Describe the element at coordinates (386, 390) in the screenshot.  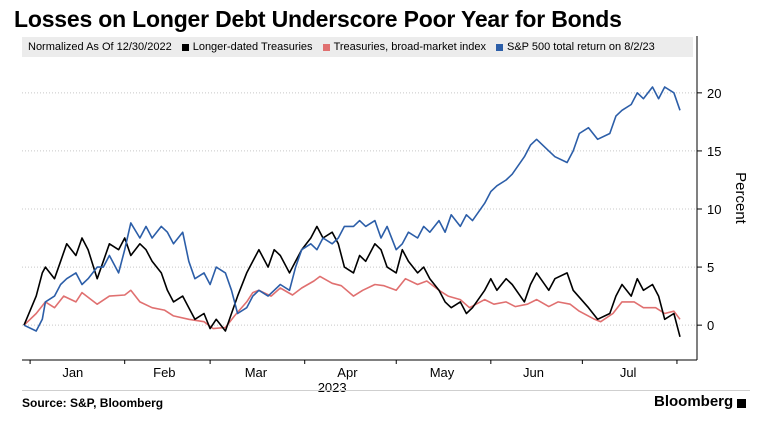
I see `footer-divider` at that location.